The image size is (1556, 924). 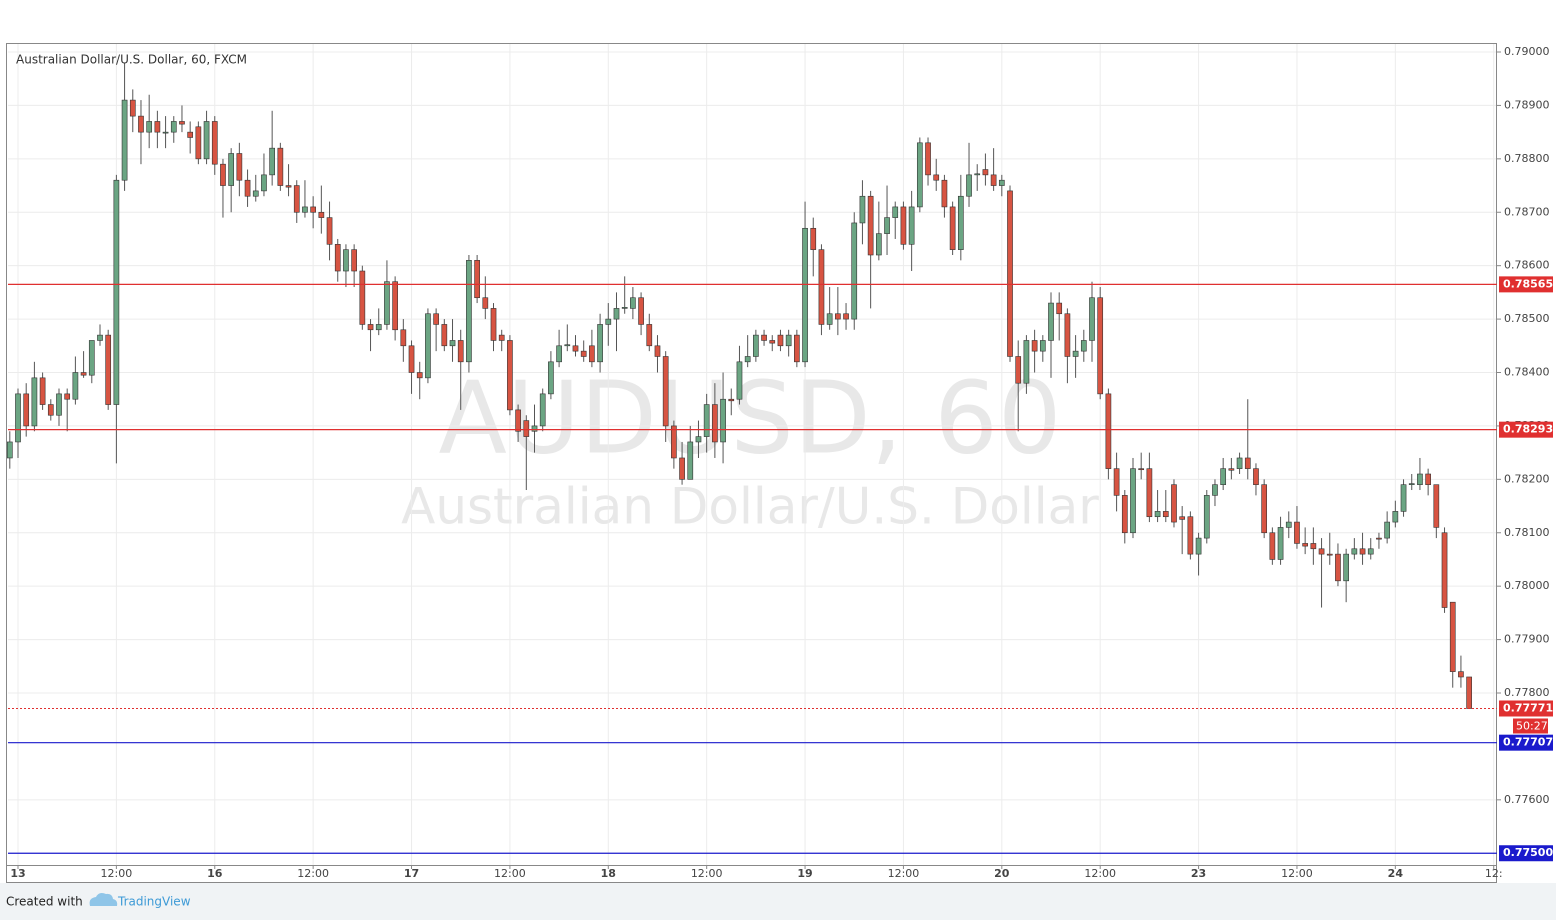 I want to click on y-tick-label: 0.78700, so click(x=1527, y=211).